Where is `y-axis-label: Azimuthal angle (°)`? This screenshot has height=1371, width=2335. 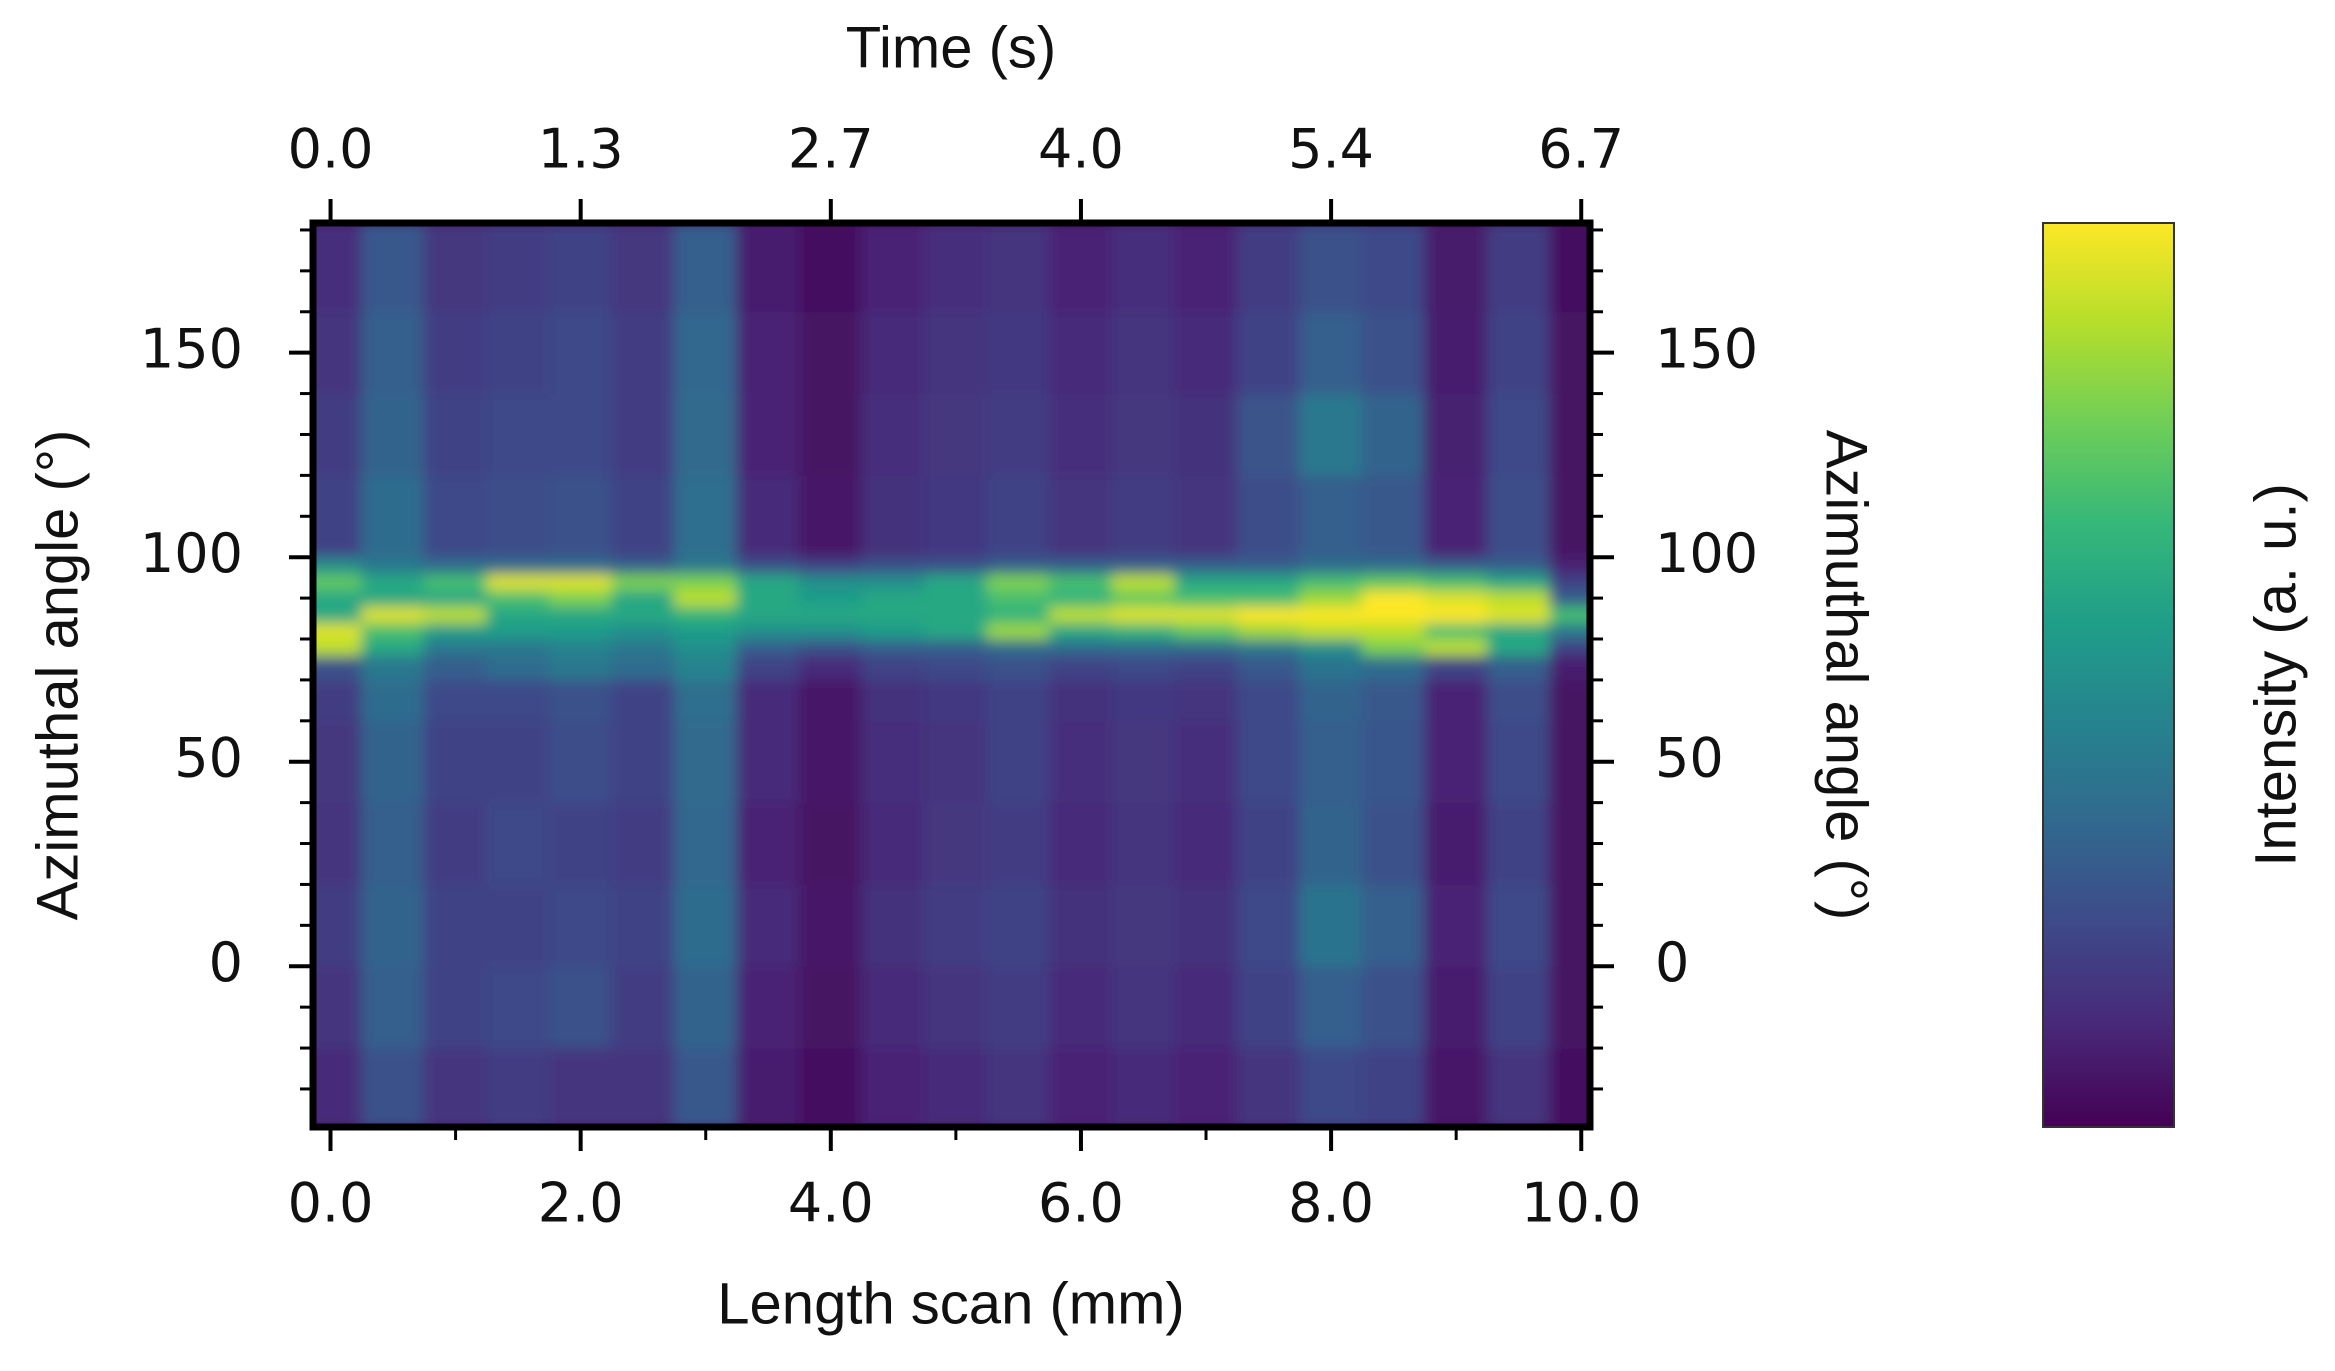
y-axis-label: Azimuthal angle (°) is located at coordinates (57, 675).